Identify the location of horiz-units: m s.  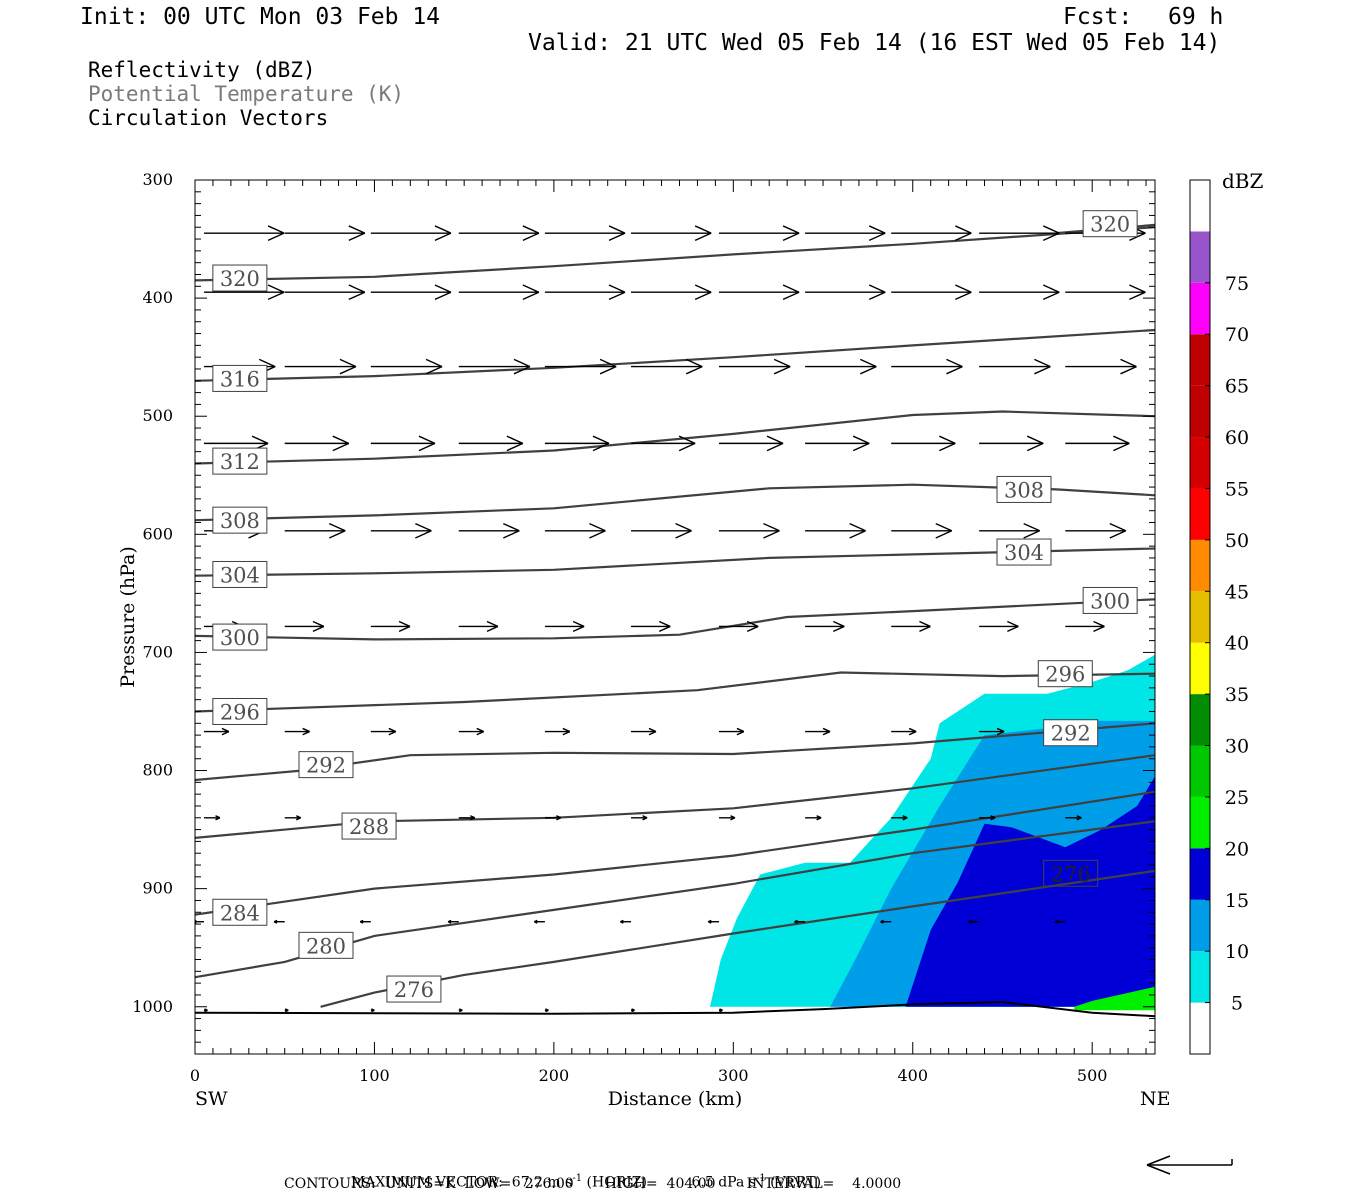
(560, 1182).